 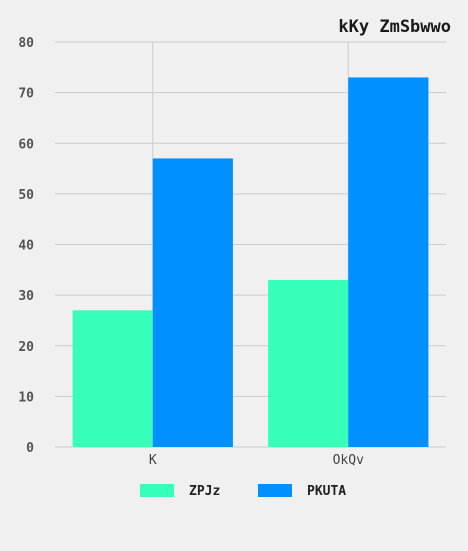 What do you see at coordinates (26, 43) in the screenshot?
I see `y-tick-label: 80` at bounding box center [26, 43].